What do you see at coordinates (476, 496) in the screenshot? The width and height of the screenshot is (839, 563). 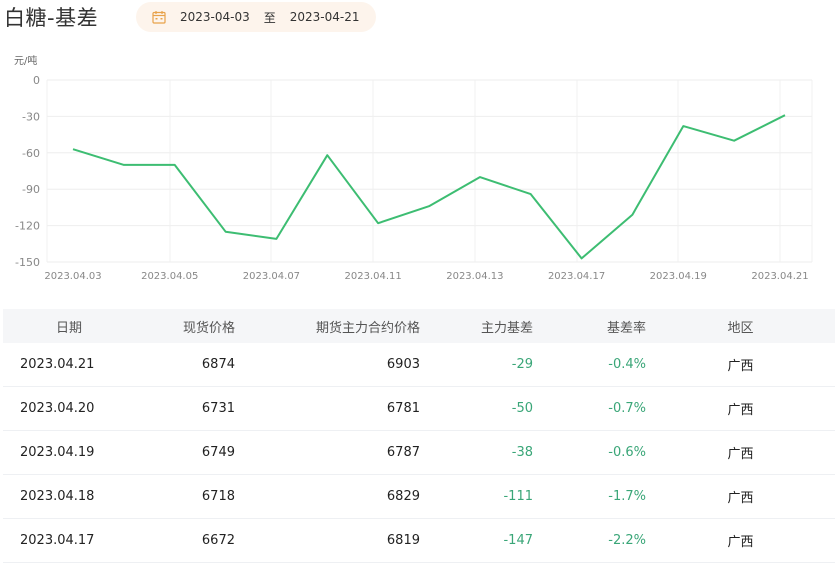 I see `cell-basis: -111` at bounding box center [476, 496].